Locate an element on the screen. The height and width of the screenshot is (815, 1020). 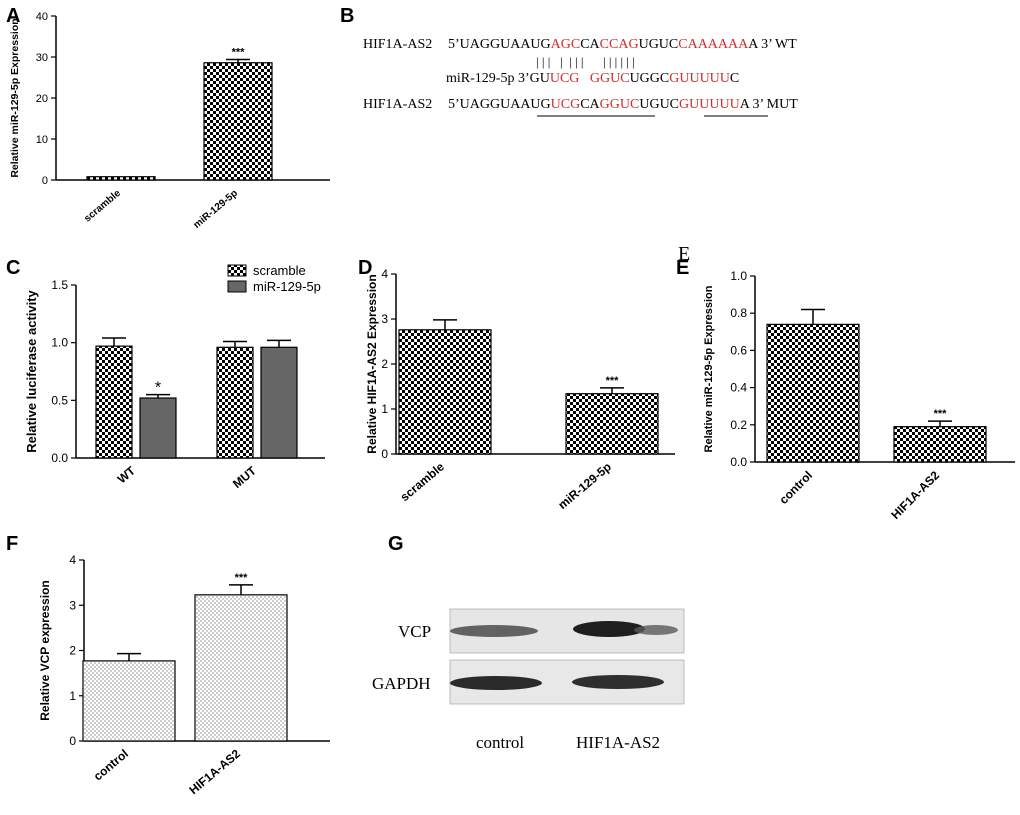
mir-sequence: miR-129-5p 3’GUUCG GGUCUGGCGUUUUUC is located at coordinates (592, 78).